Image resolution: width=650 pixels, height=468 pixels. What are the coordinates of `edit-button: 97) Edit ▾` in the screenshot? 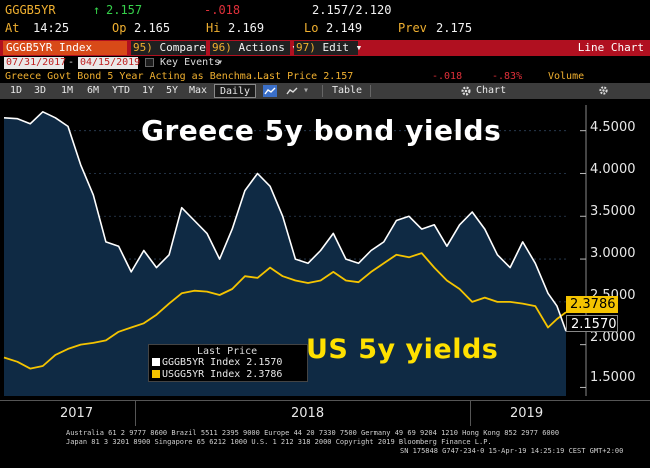 It's located at (328, 48).